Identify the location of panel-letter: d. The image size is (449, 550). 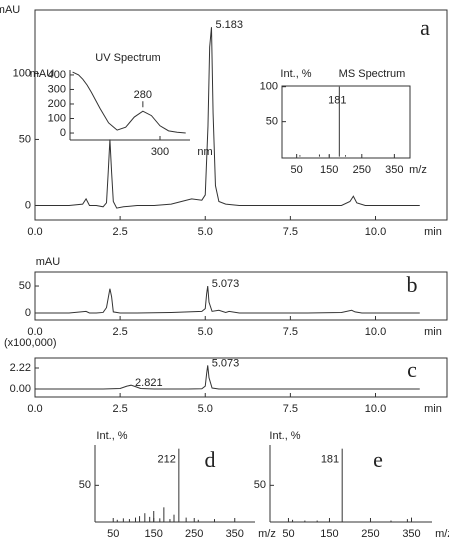
(210, 459).